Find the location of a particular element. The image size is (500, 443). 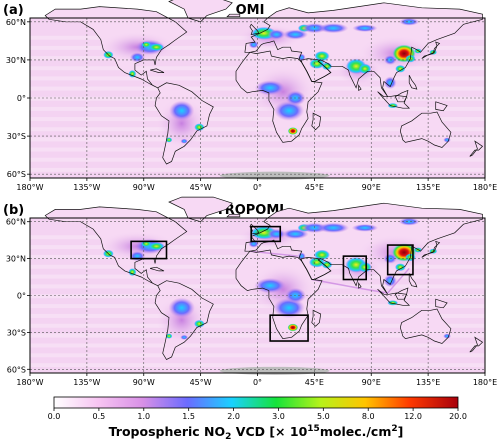

colorbar-tick-label: 1.0 is located at coordinates (143, 416).